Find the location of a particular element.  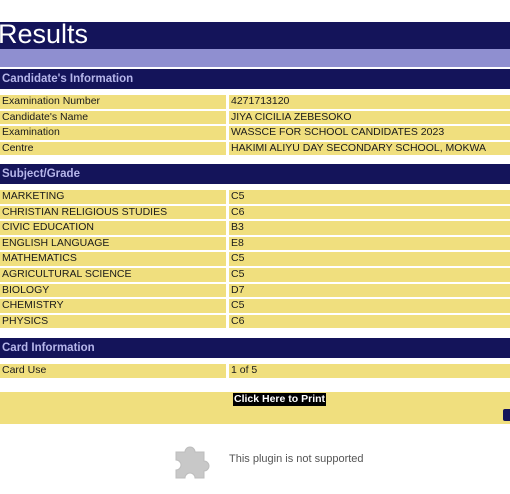

print-button: Click Here to Print is located at coordinates (280, 399).